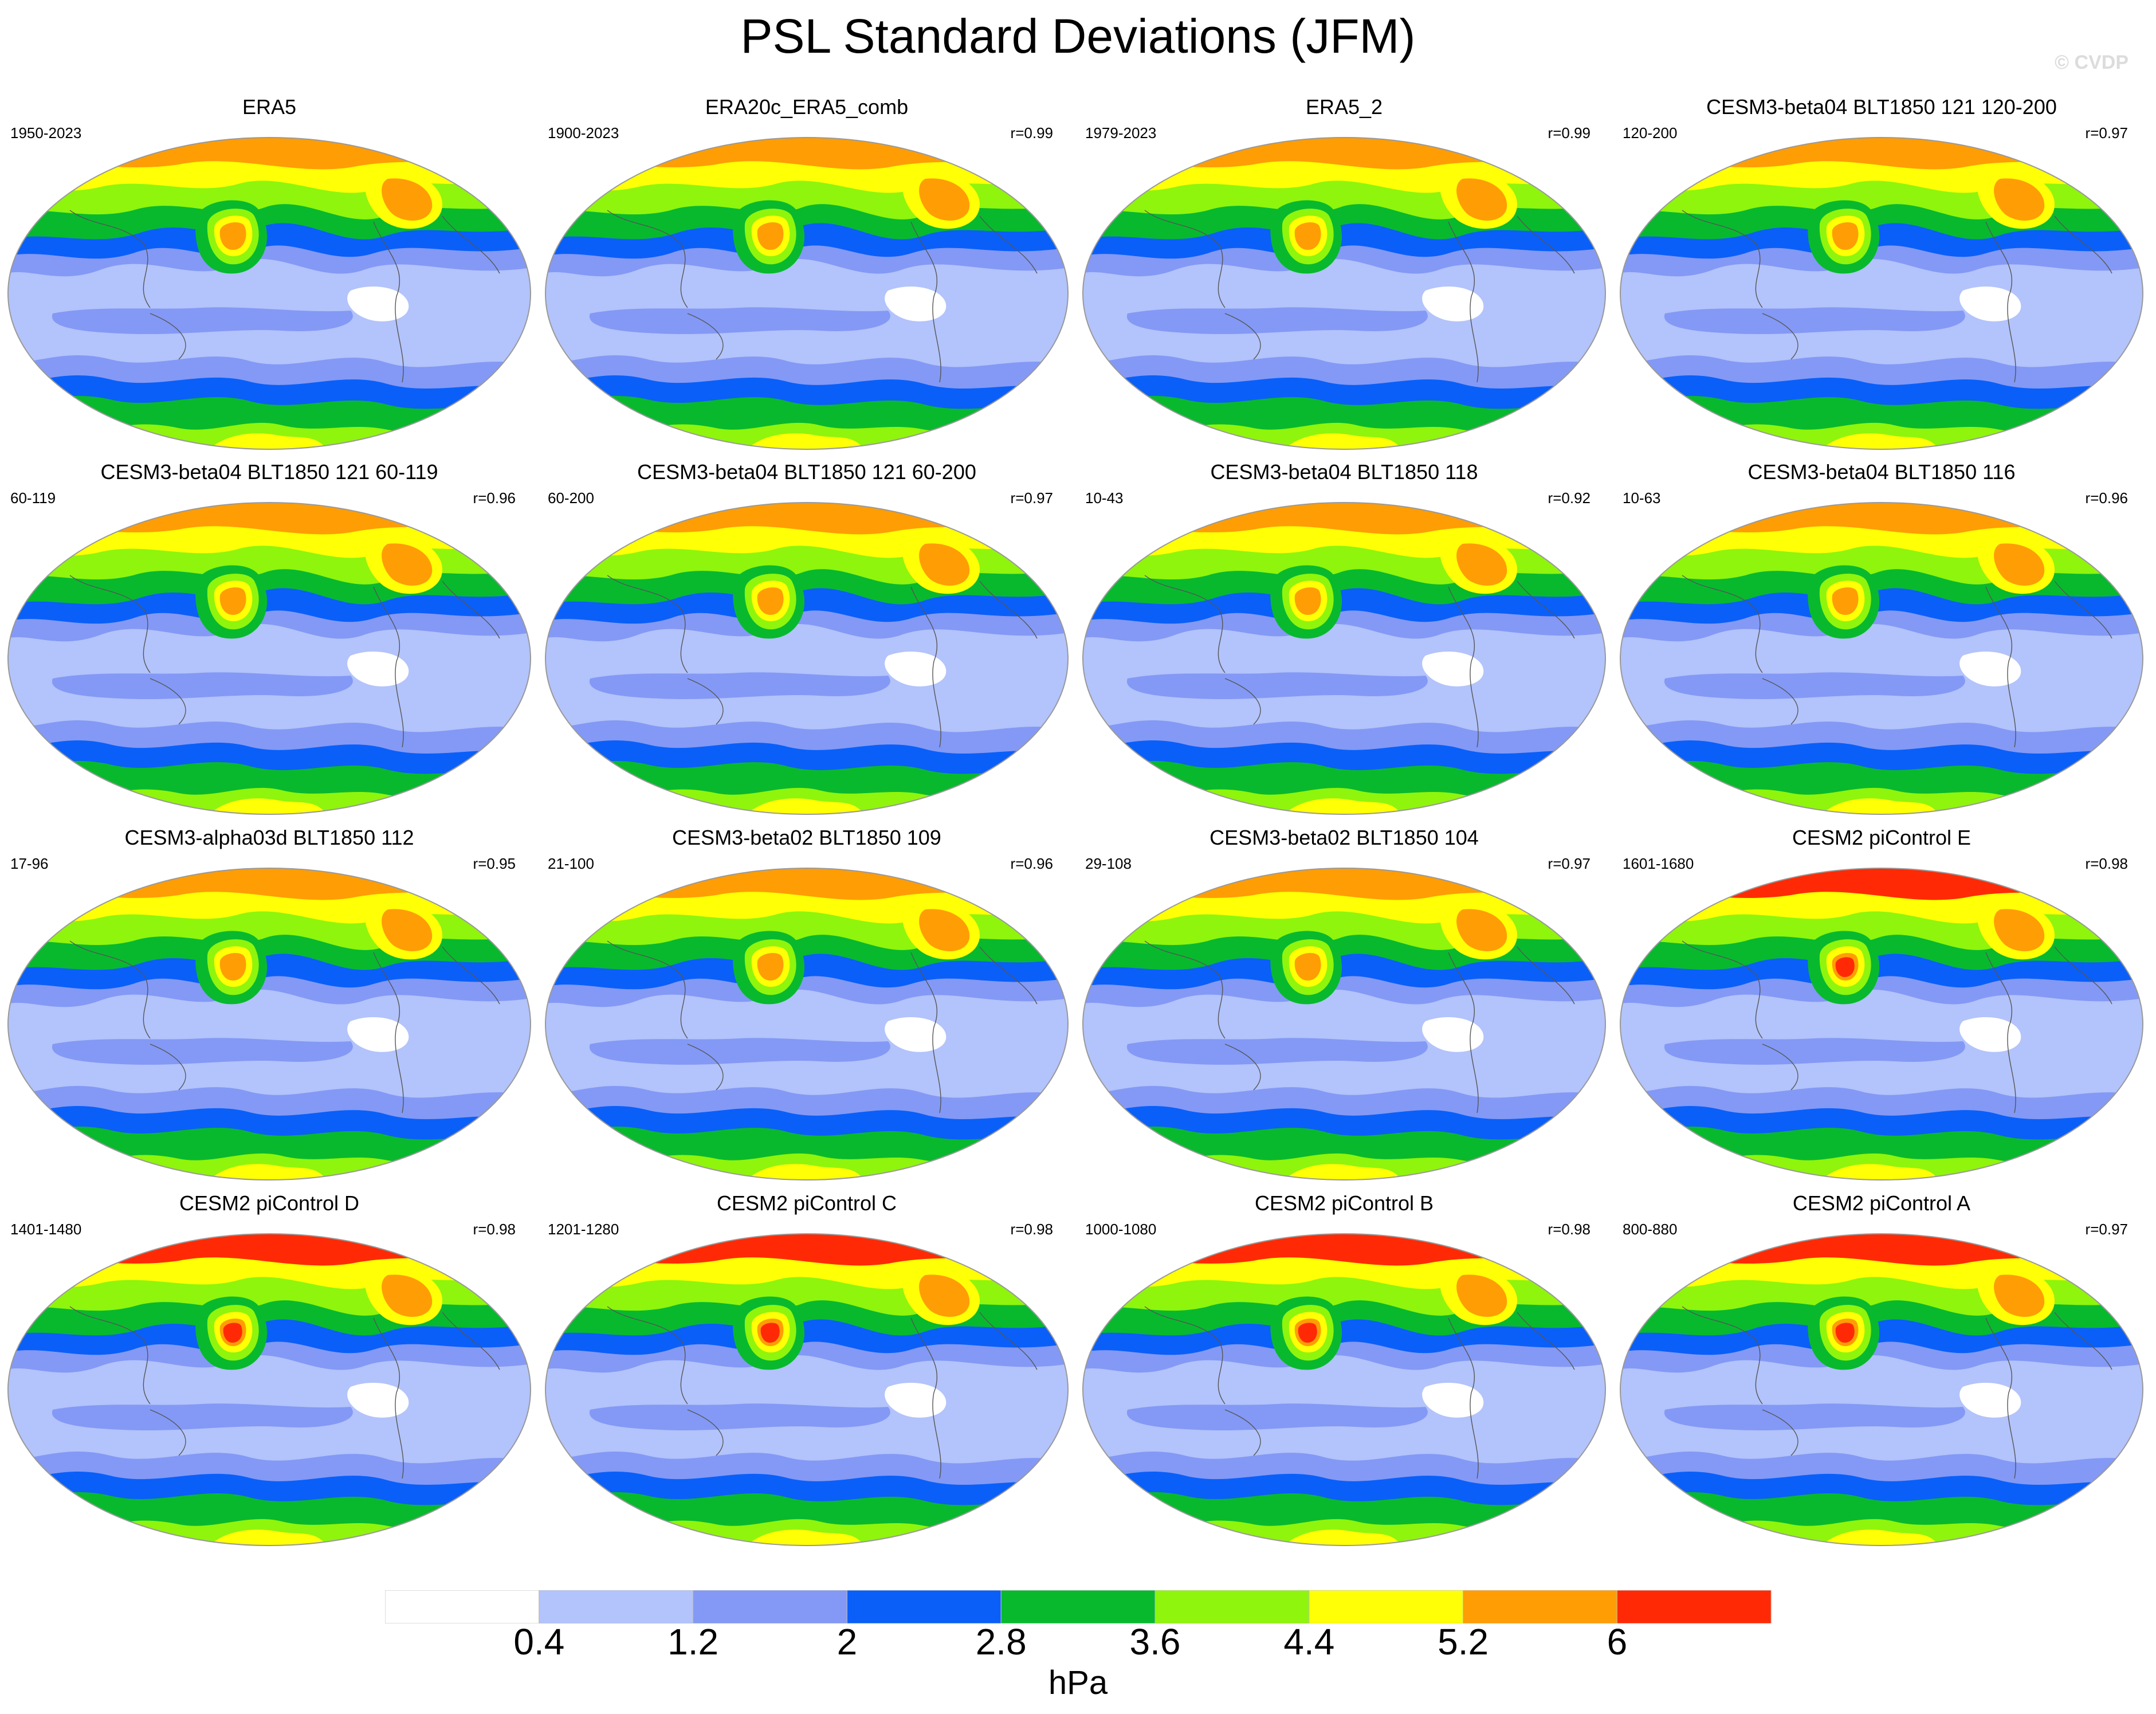 Image resolution: width=2156 pixels, height=1714 pixels. What do you see at coordinates (1881, 1203) in the screenshot?
I see `panel-title: CESM2 piControl A` at bounding box center [1881, 1203].